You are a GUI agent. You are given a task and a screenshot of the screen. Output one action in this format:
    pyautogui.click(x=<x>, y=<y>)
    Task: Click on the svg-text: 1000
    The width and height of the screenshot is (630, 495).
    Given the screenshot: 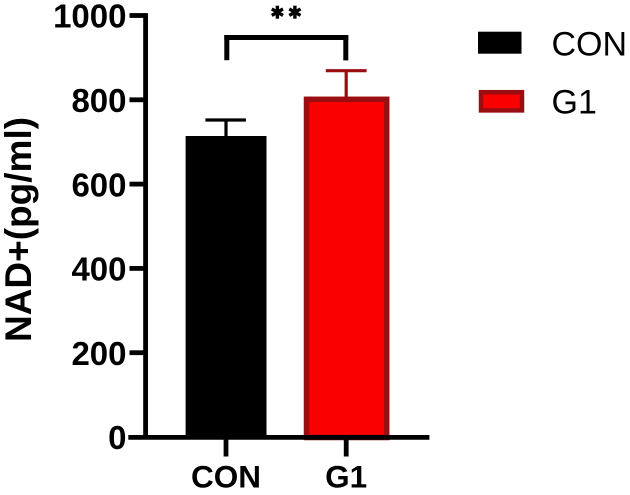 What is the action you would take?
    pyautogui.click(x=89, y=17)
    